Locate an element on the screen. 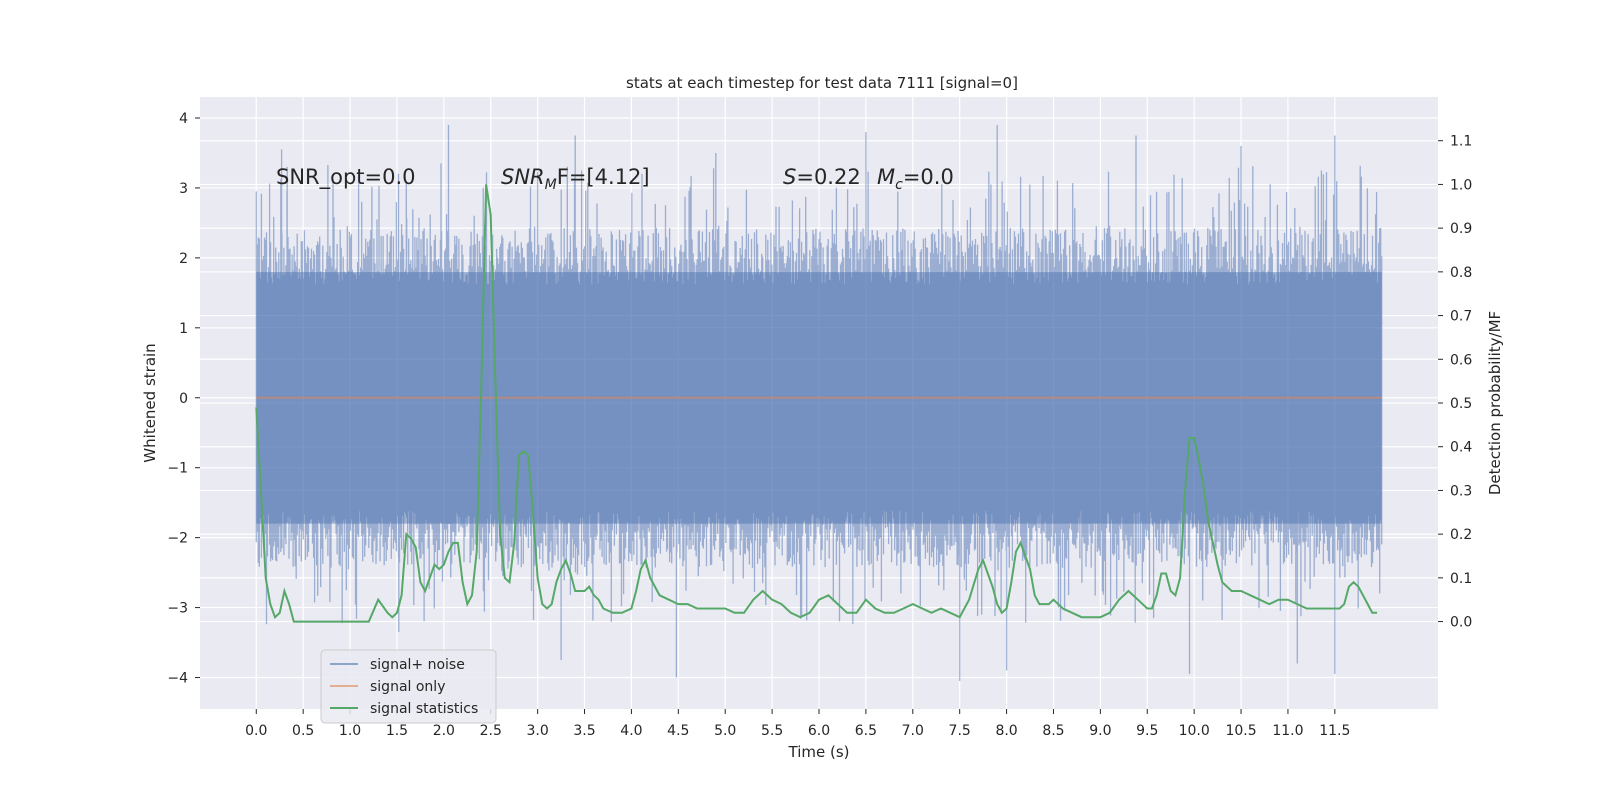 The height and width of the screenshot is (800, 1600). x-tick-label: 7.0 is located at coordinates (913, 731).